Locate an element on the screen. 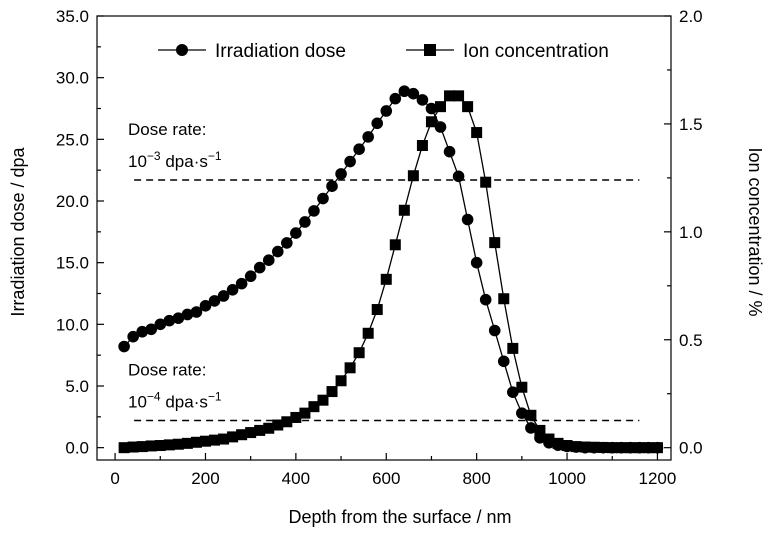 Image resolution: width=768 pixels, height=537 pixels. dose-rate-value: 10−4 dpa·s−1 is located at coordinates (175, 401).